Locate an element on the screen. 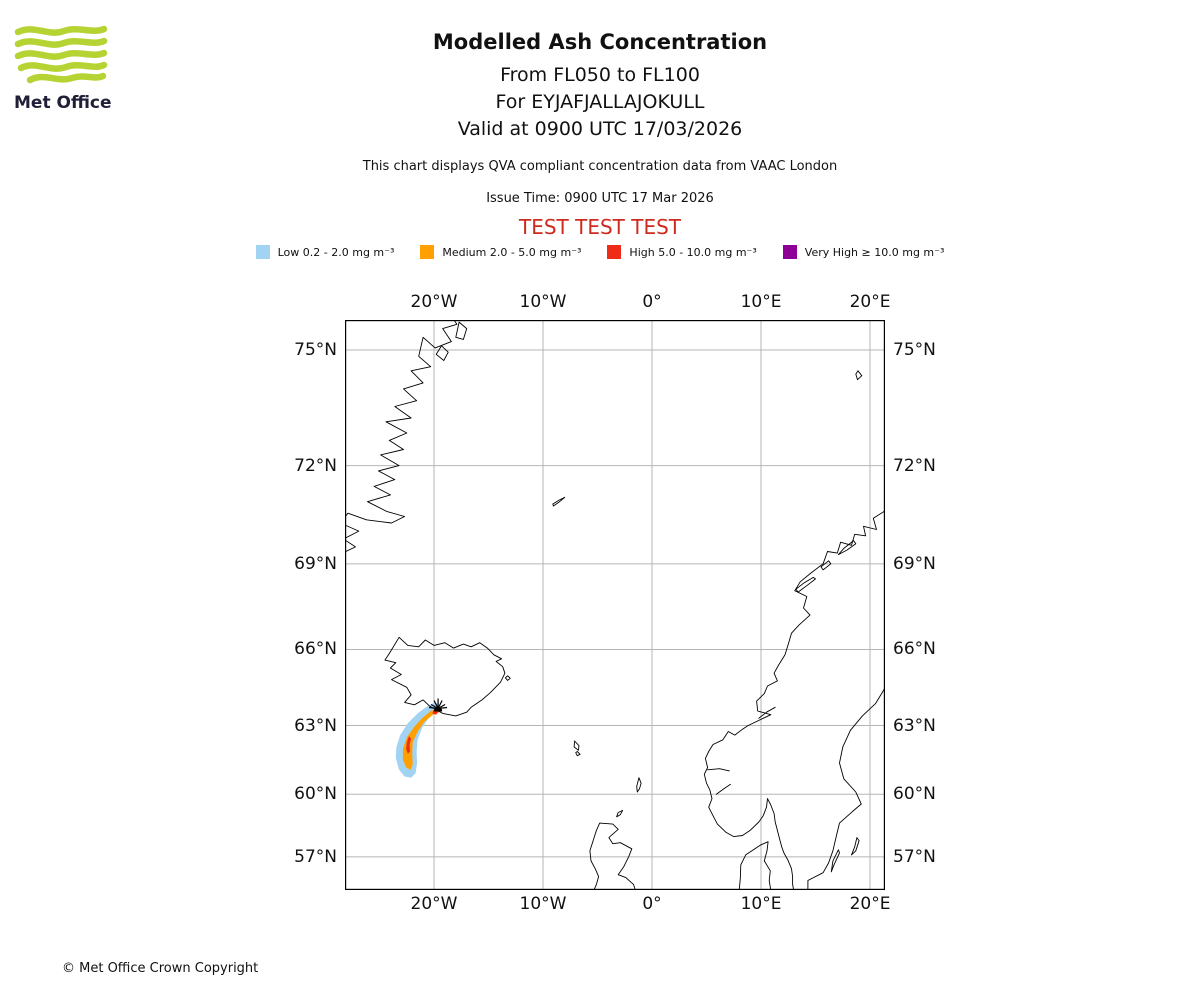 The width and height of the screenshot is (1200, 1000). coastline-vesteralen-island is located at coordinates (826, 565).